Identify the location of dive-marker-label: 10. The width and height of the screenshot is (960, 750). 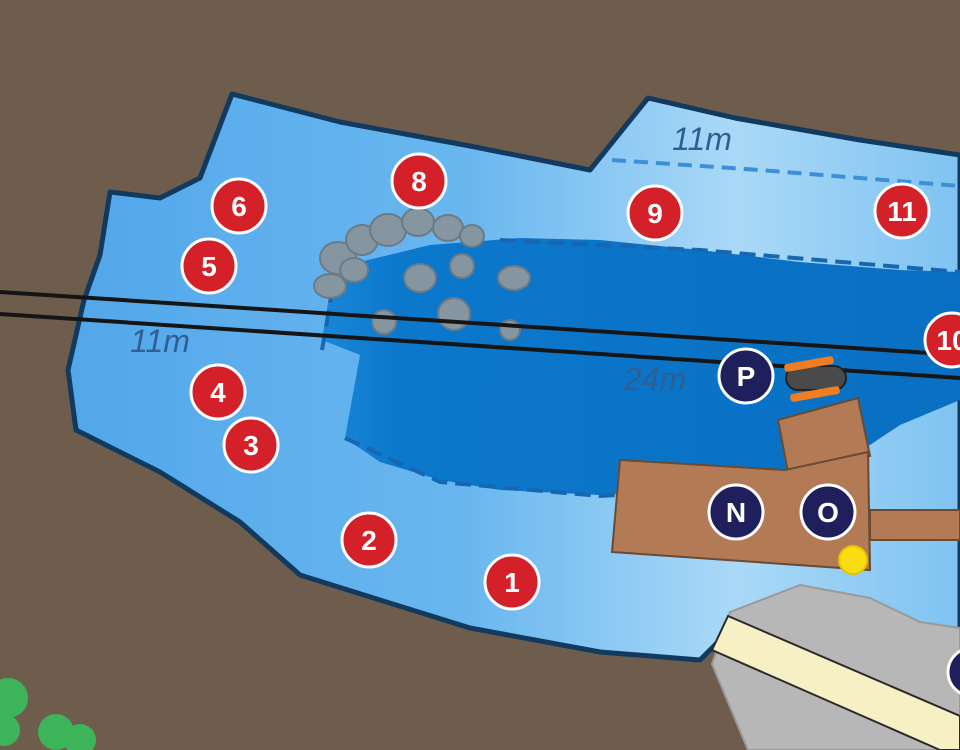
(948, 340).